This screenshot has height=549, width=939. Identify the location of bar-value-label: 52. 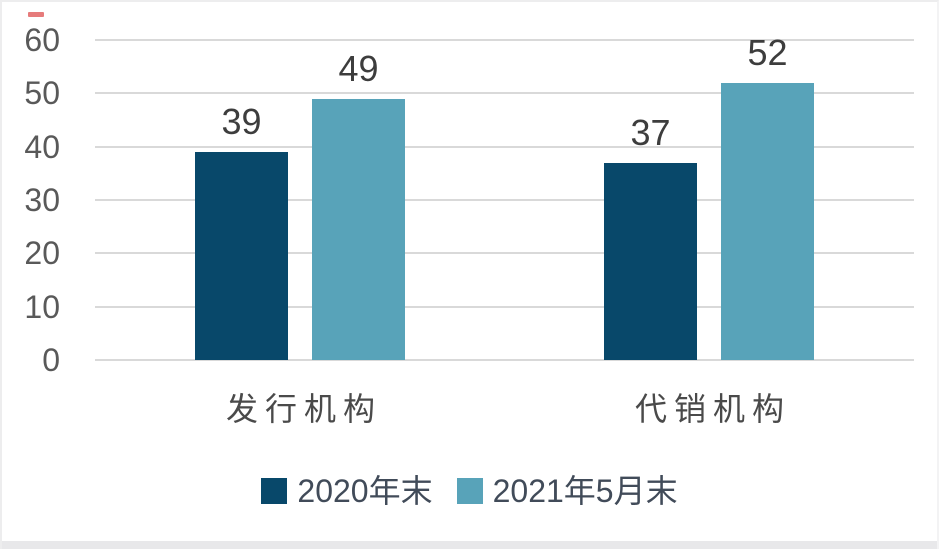
(767, 52).